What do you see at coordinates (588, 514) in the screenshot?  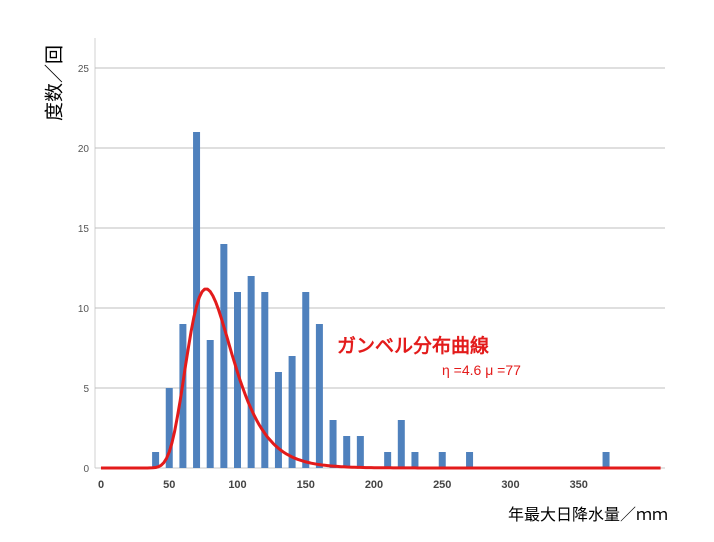 I see `x-axis-label: 年最大日降水量／ｍｍ` at bounding box center [588, 514].